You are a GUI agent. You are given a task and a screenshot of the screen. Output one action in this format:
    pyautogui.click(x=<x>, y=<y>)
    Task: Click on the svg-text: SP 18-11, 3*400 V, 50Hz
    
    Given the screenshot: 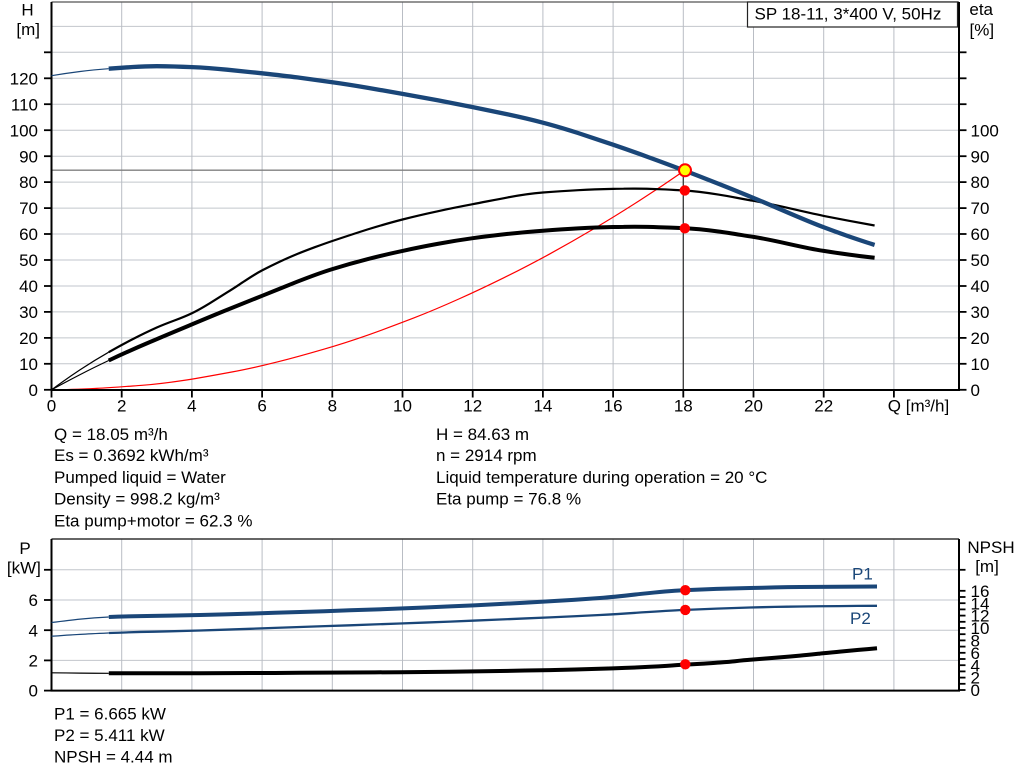 What is the action you would take?
    pyautogui.click(x=848, y=14)
    